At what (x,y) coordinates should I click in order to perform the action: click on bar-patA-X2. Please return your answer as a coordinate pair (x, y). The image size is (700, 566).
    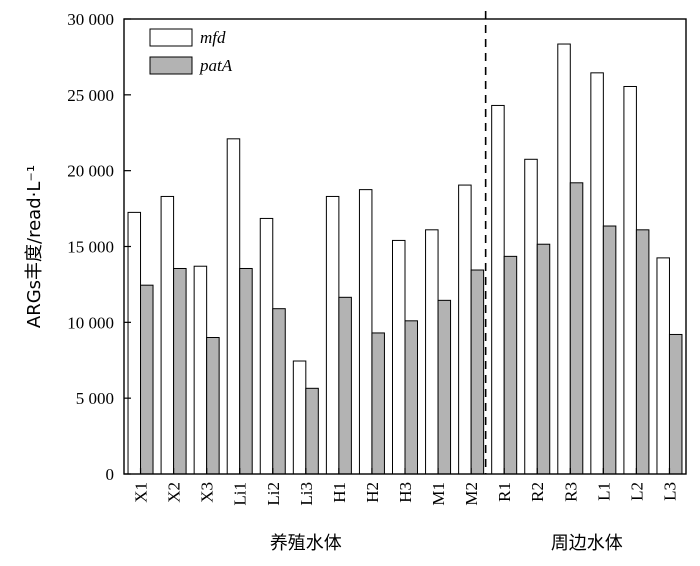
    Looking at the image, I should click on (180, 371).